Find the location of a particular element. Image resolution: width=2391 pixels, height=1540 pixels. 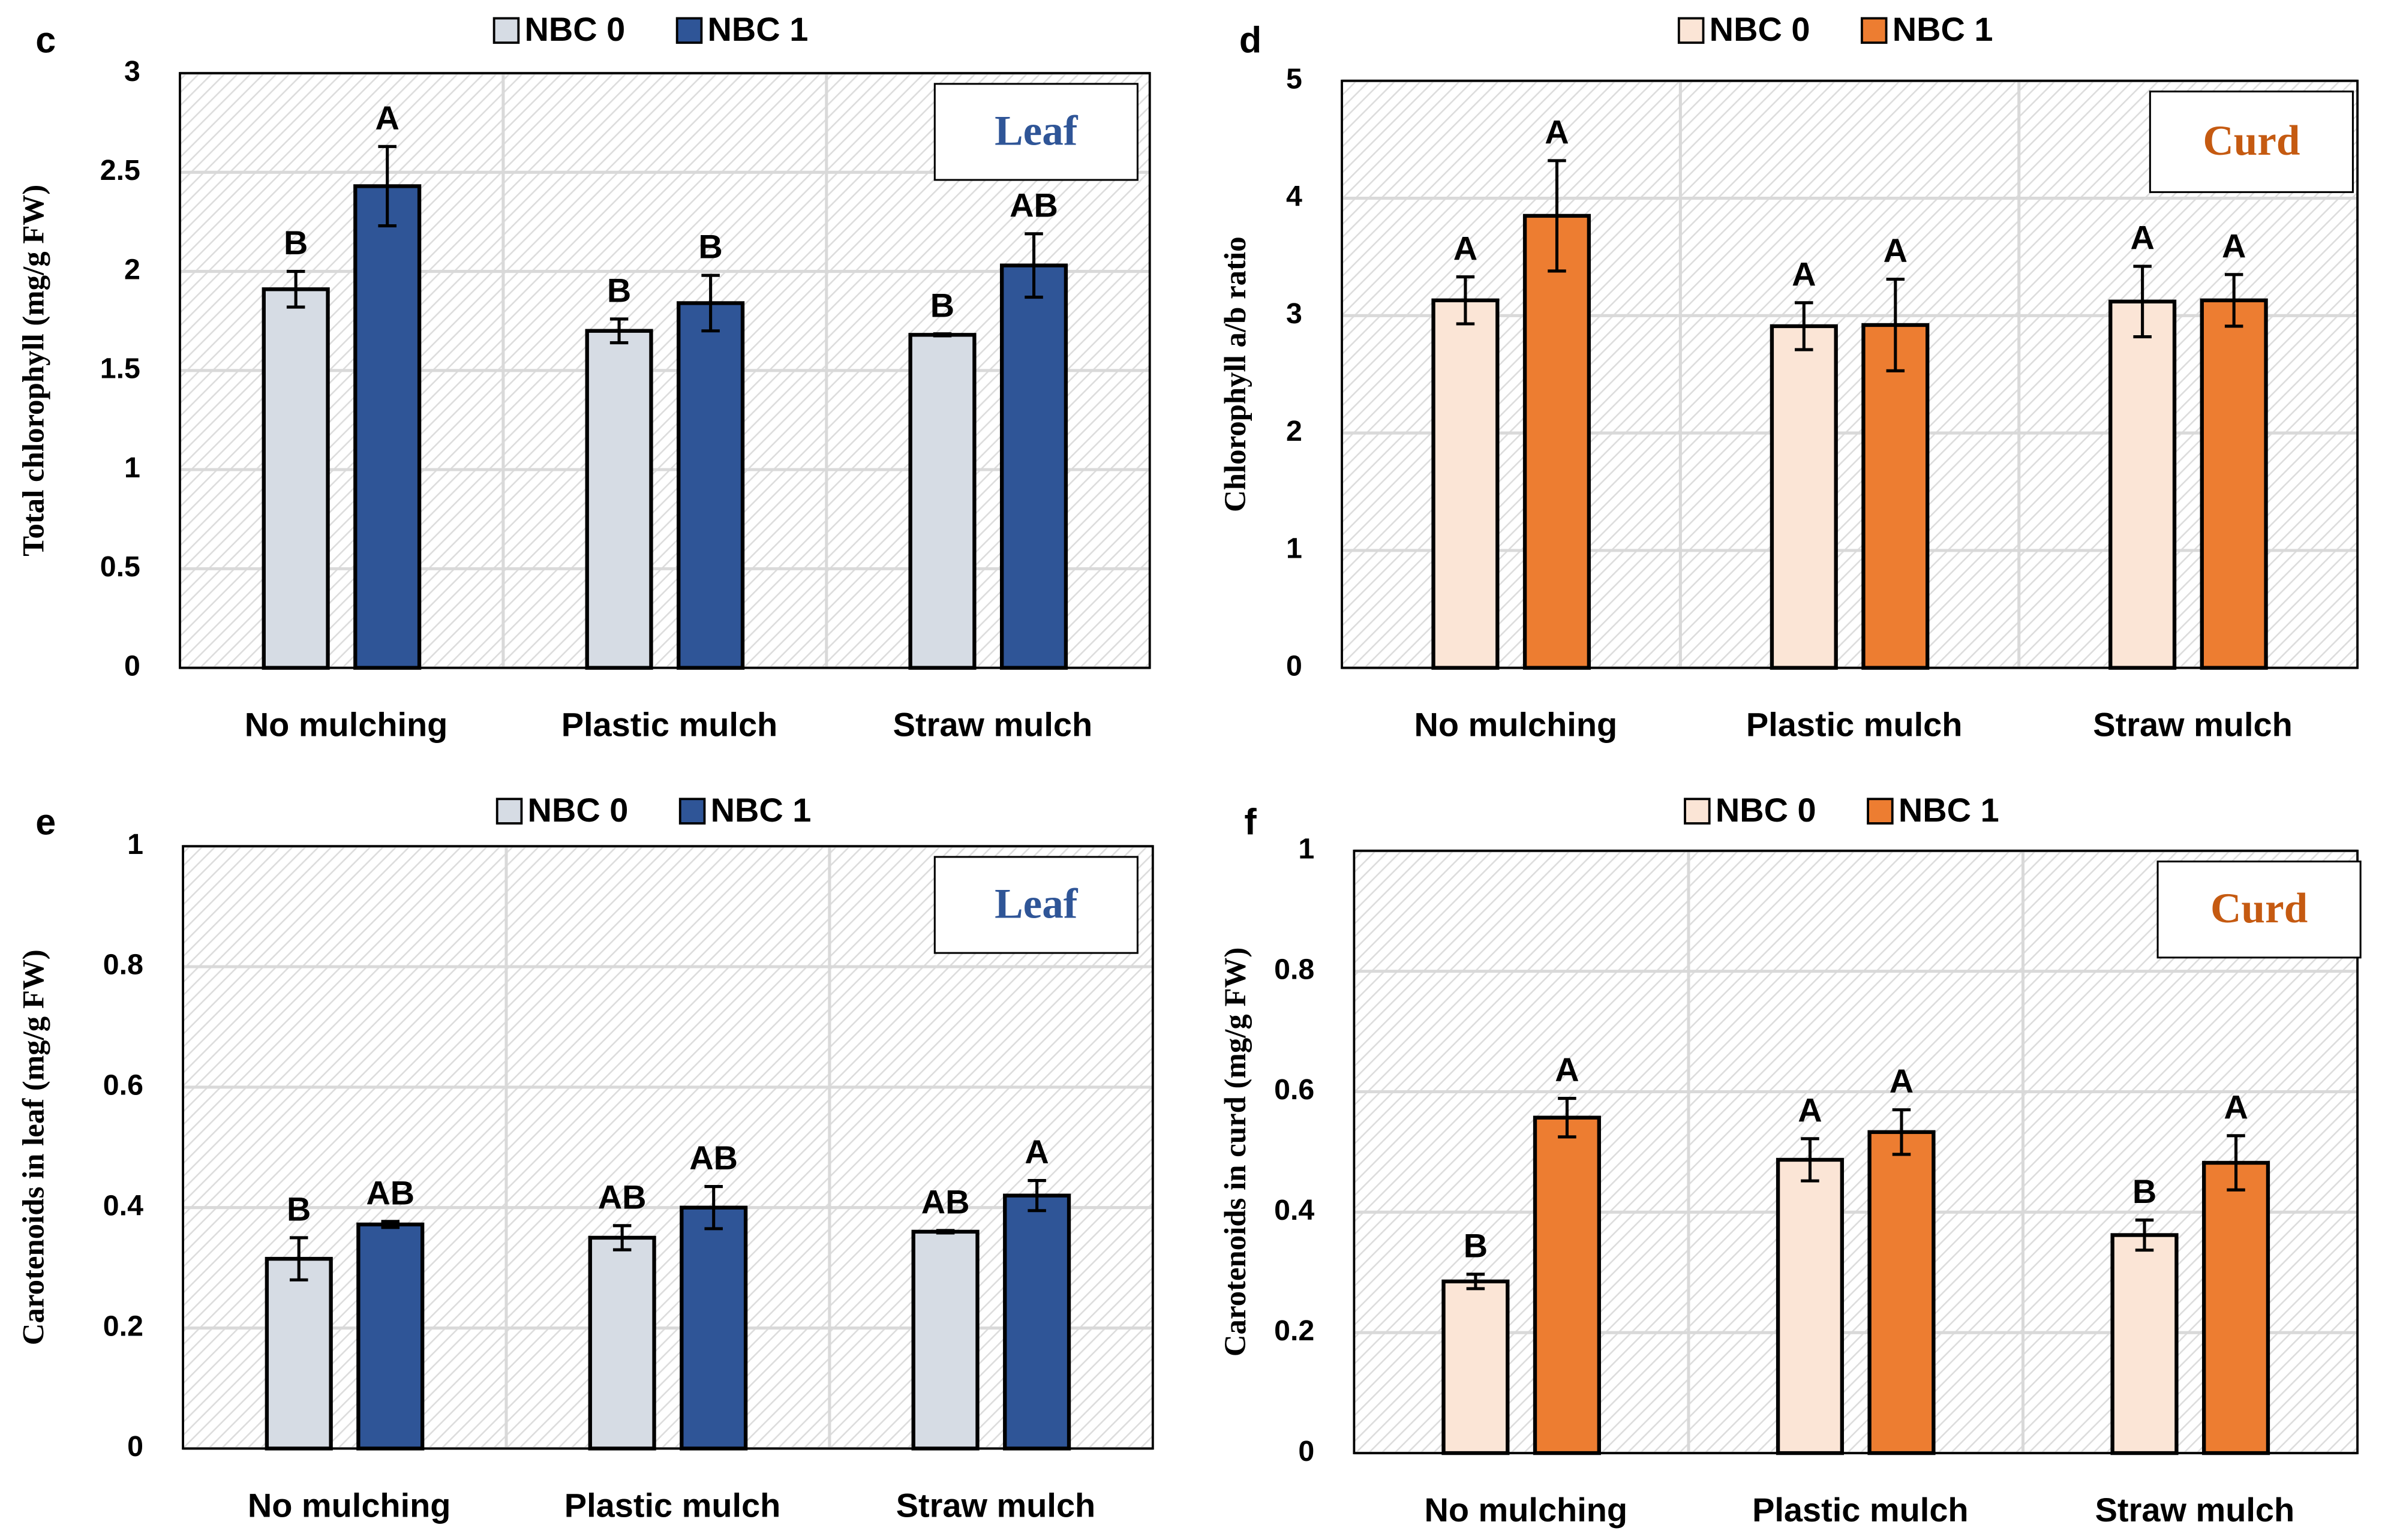

box-label: Leaf is located at coordinates (1037, 903).